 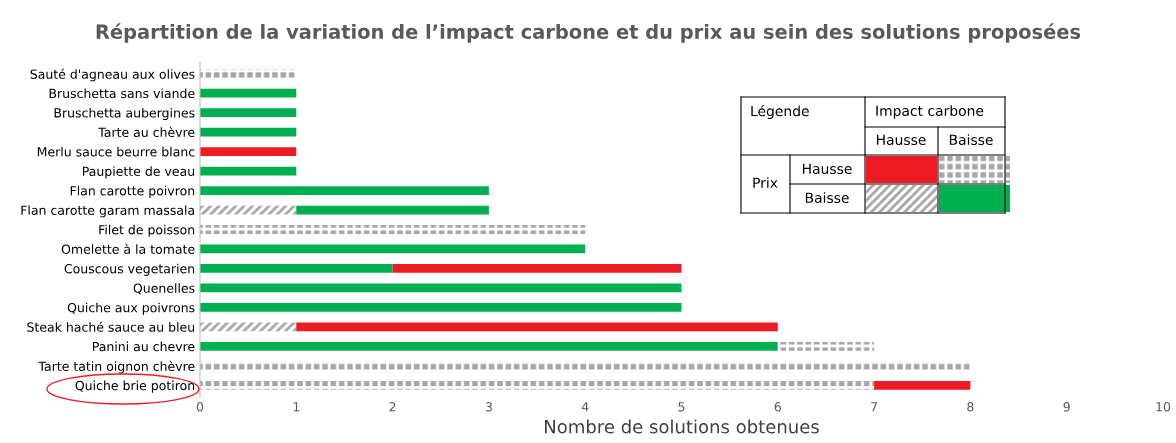 I want to click on x-tick-label: 6, so click(x=777, y=407).